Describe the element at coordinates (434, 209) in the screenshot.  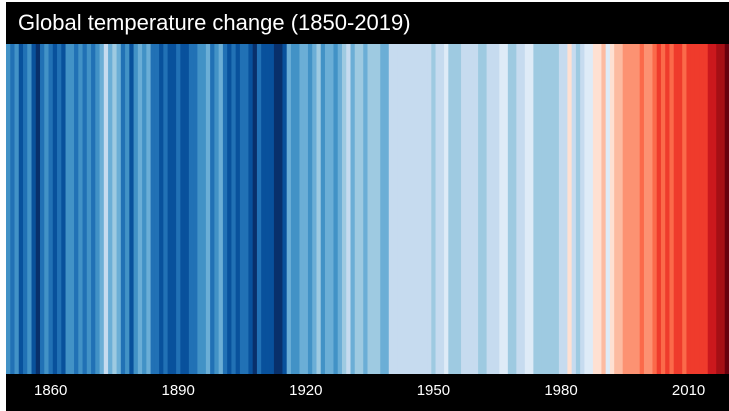
I see `stripe-1950` at that location.